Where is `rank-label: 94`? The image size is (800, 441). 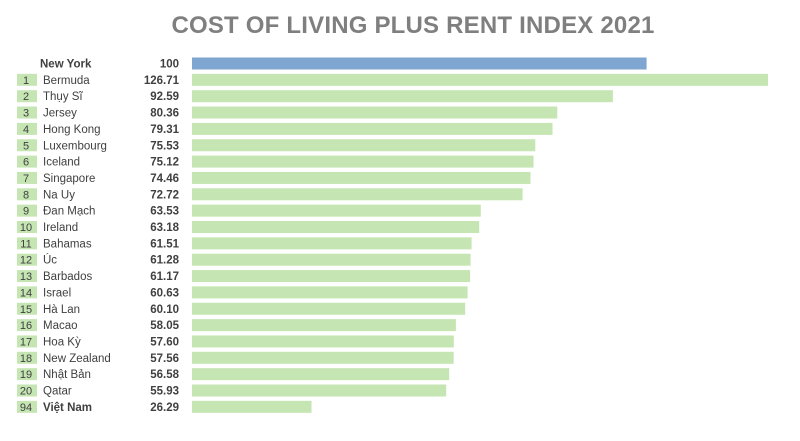 rank-label: 94 is located at coordinates (26, 408).